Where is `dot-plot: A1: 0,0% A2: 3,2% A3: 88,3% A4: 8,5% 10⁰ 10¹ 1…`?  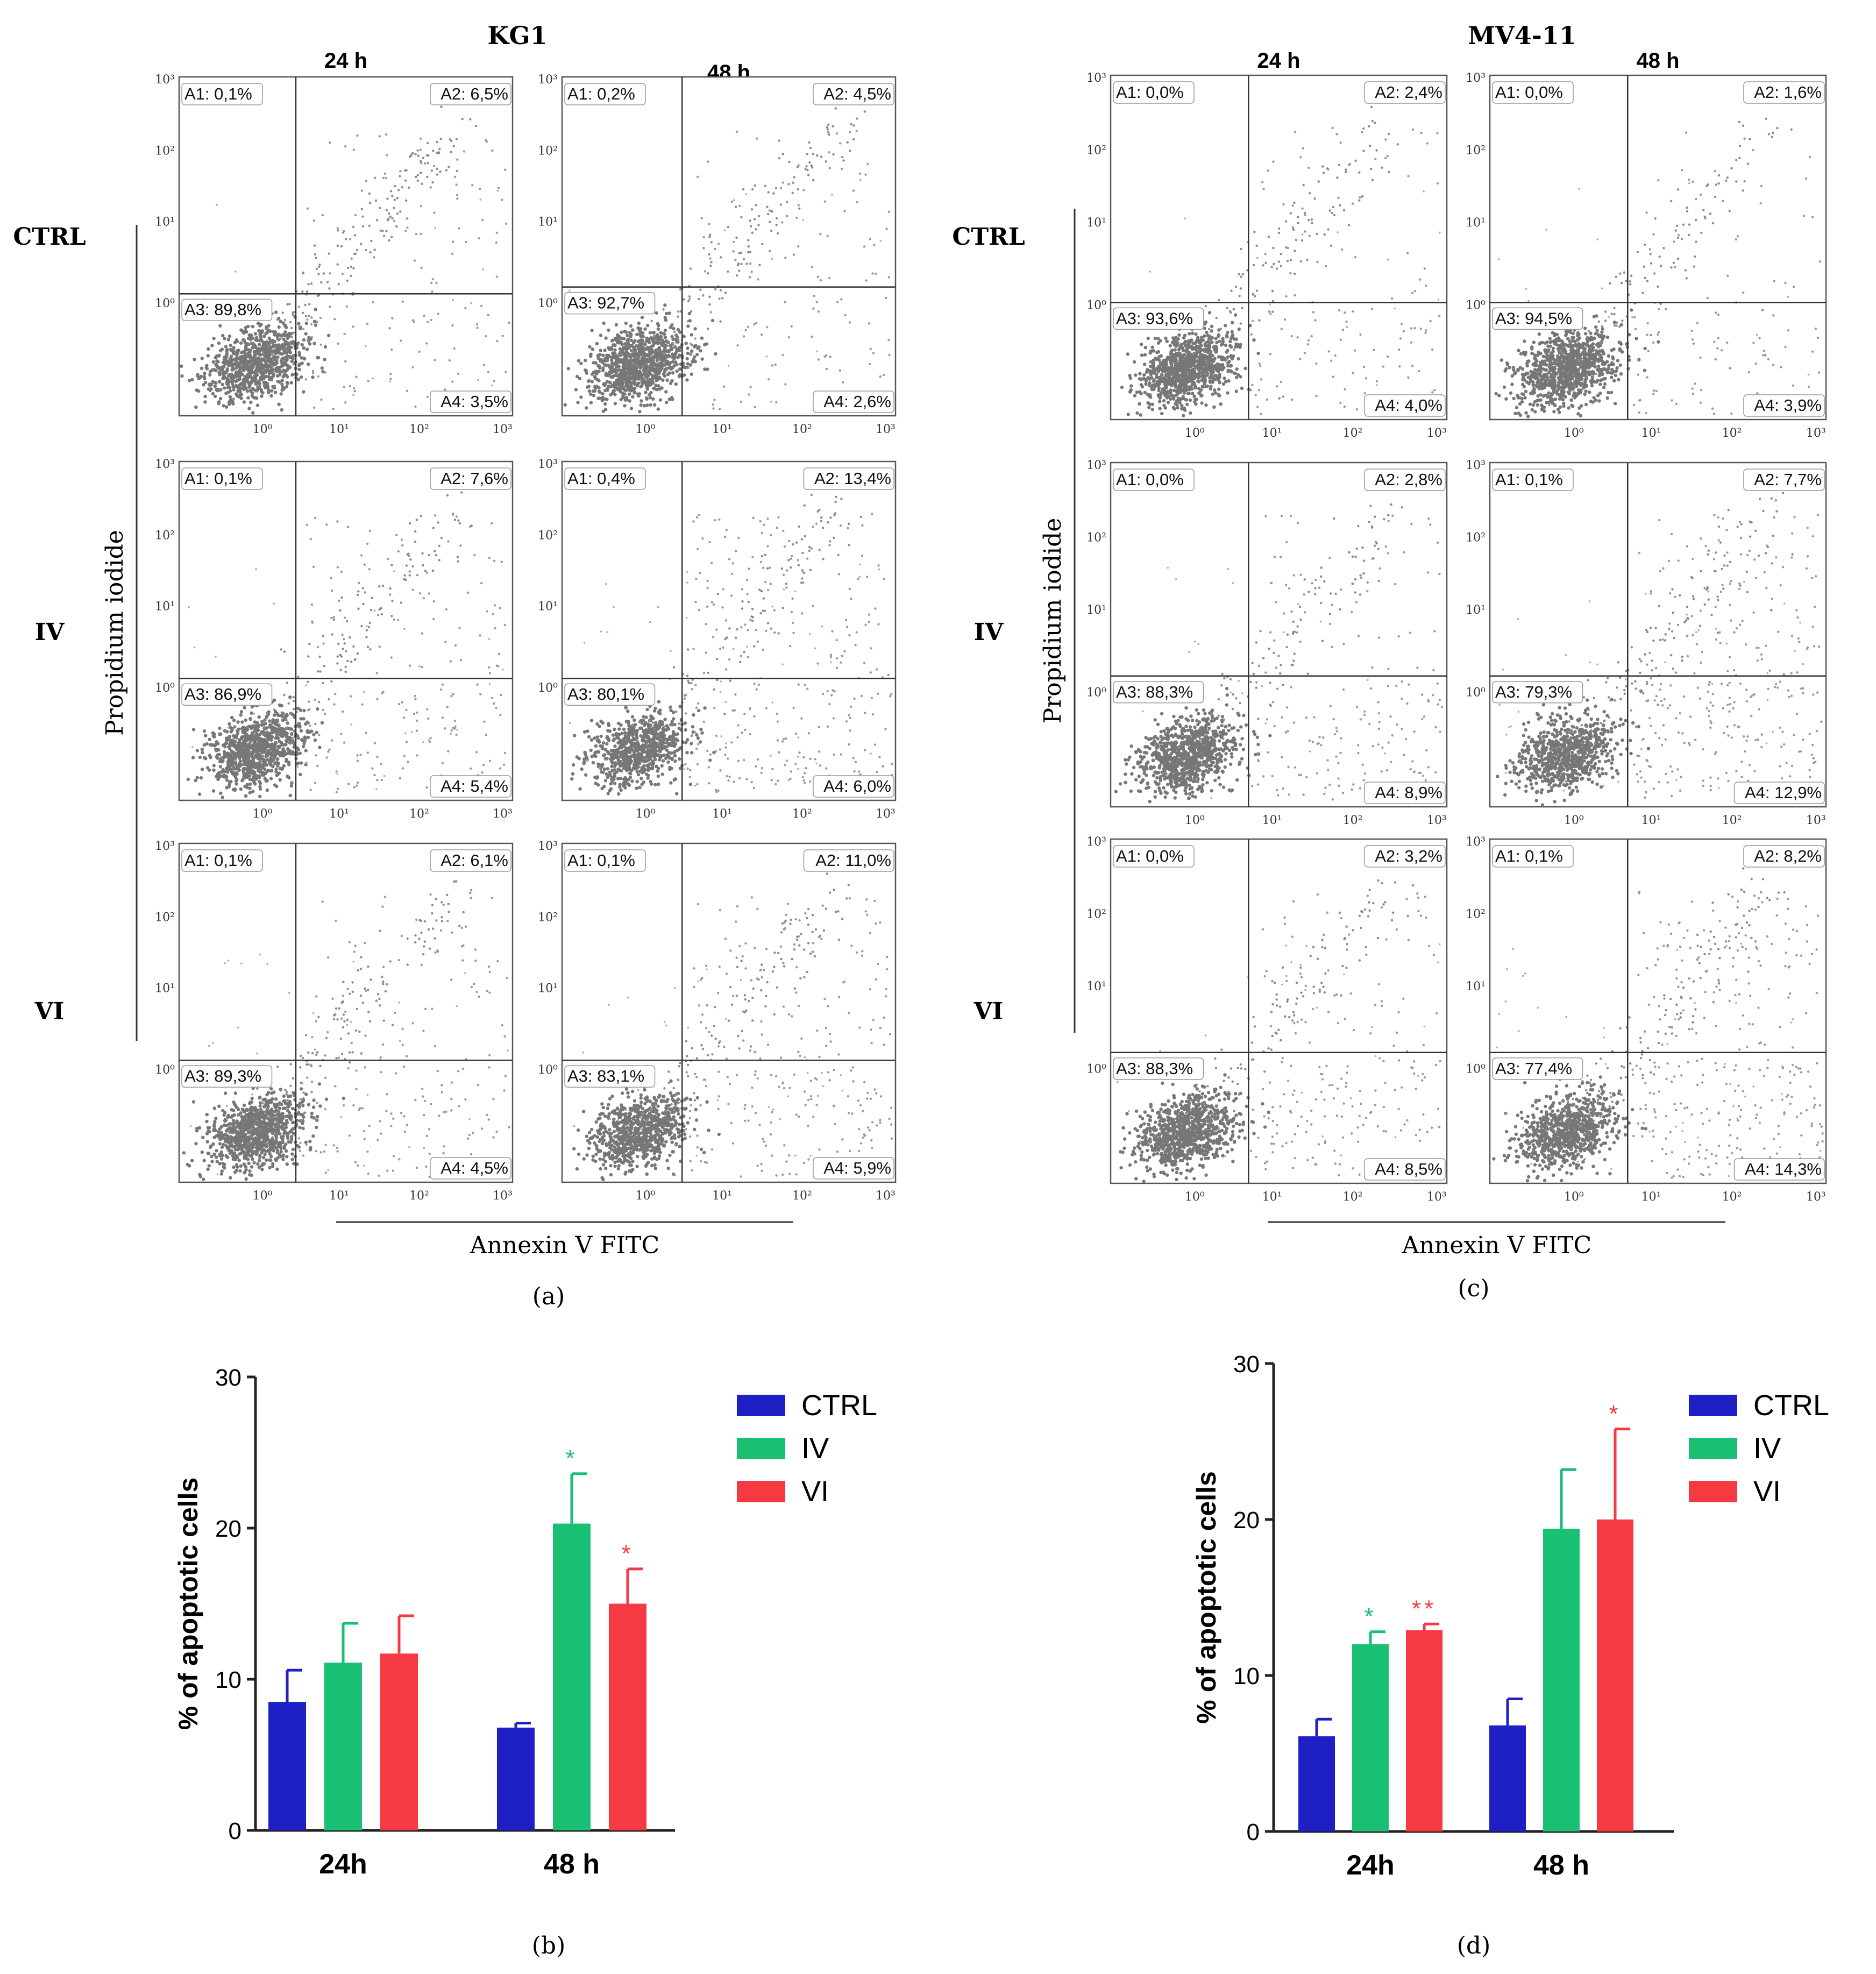 dot-plot: A1: 0,0% A2: 3,2% A3: 88,3% A4: 8,5% 10⁰ 10¹ 1… is located at coordinates (1267, 1019).